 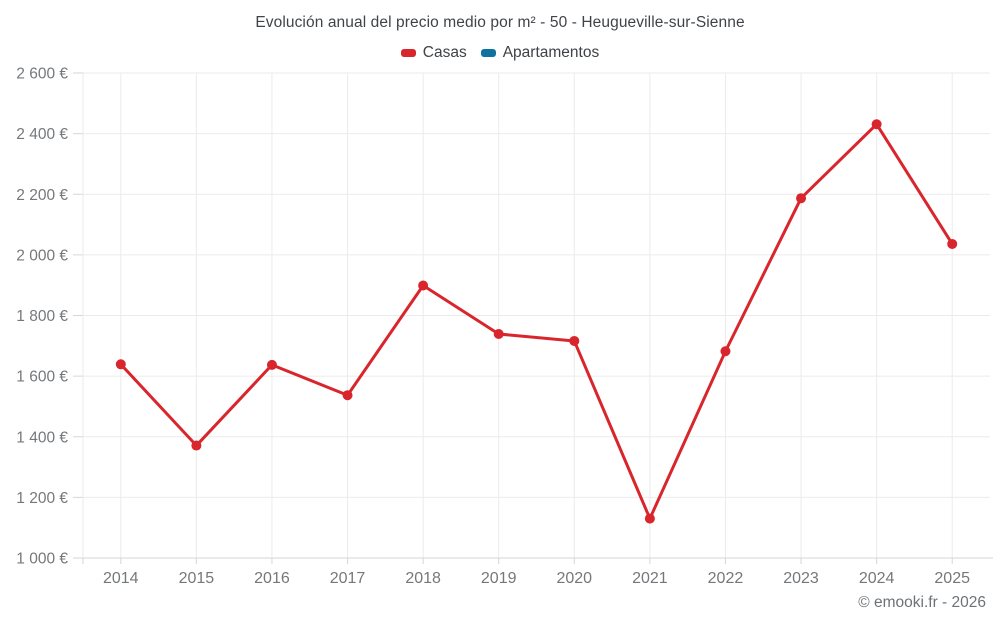 I want to click on y-axis-label: 2 200 €, so click(x=42, y=195).